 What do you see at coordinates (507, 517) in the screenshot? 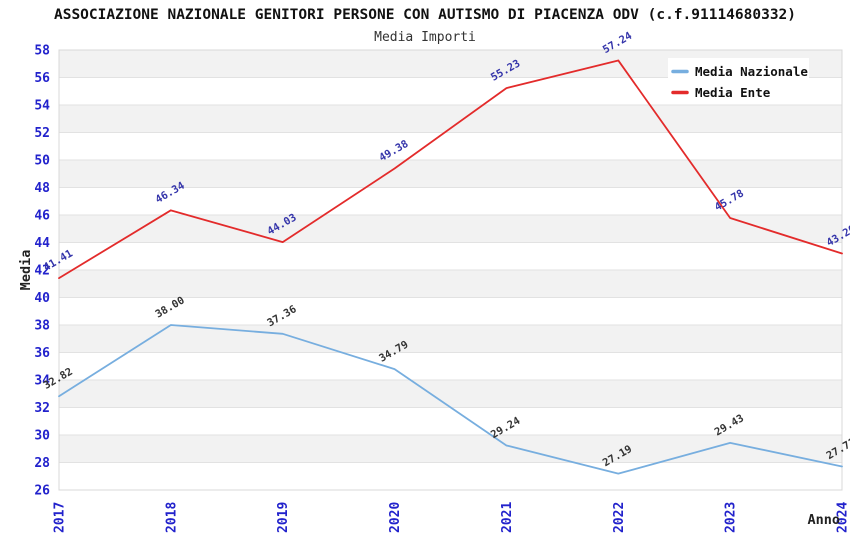
I see `x-tick-label: 2021` at bounding box center [507, 517].